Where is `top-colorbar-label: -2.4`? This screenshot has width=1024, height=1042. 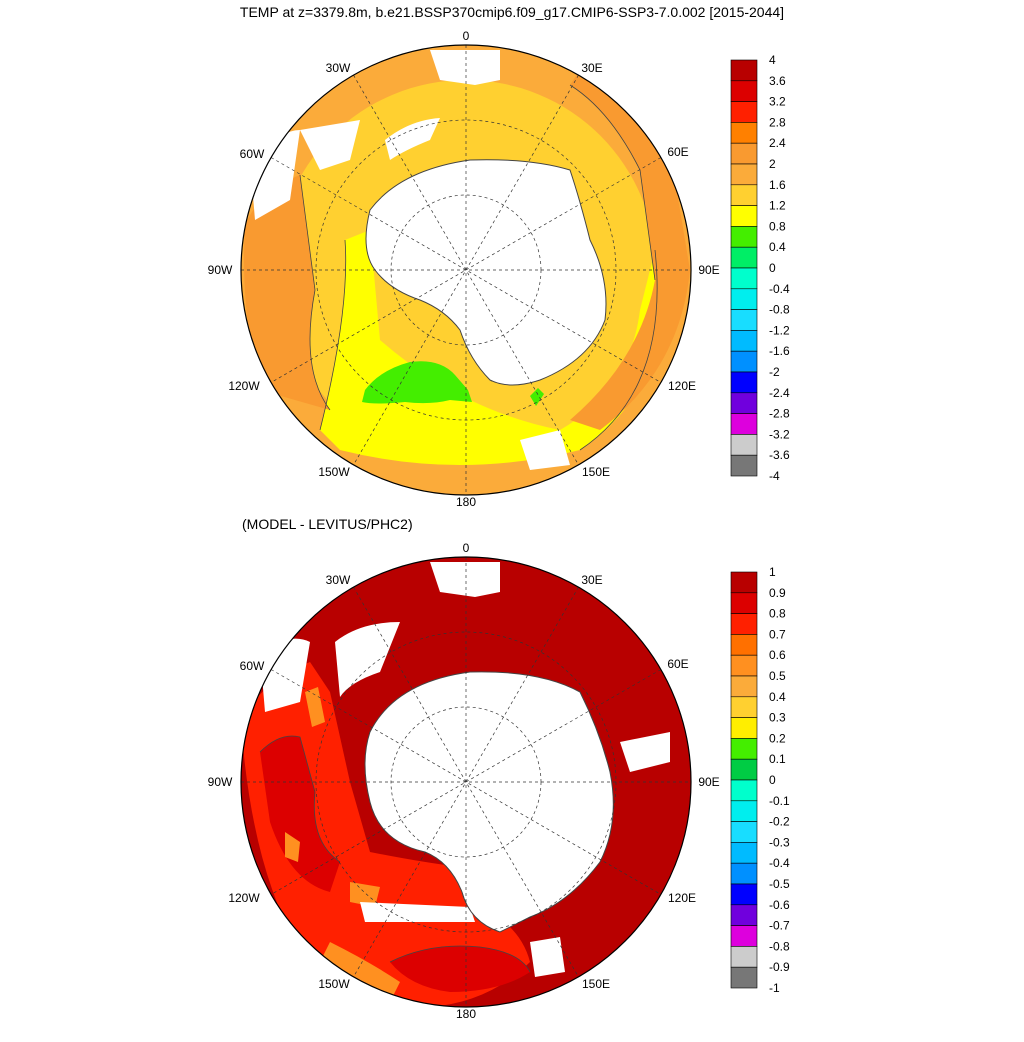
top-colorbar-label: -2.4 is located at coordinates (779, 393).